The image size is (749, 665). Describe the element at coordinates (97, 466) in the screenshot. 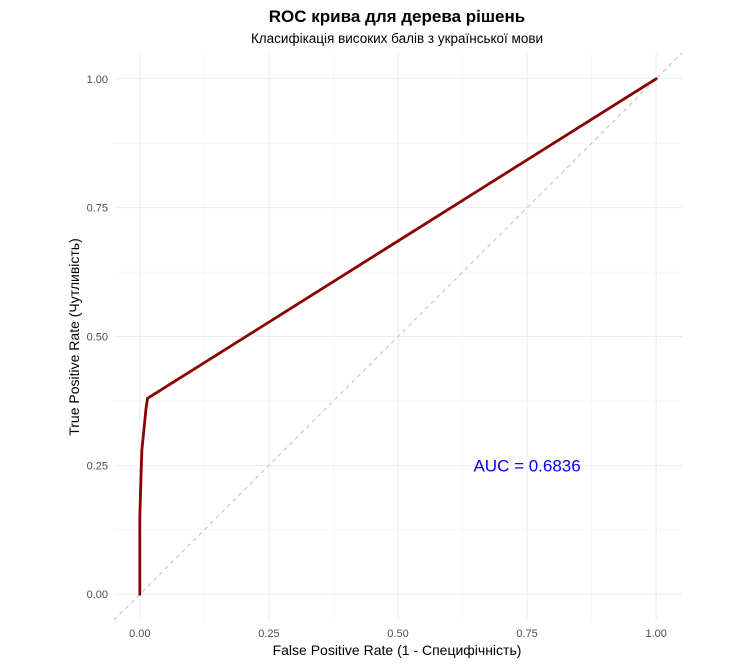

I see `y-tick-label: 0.25` at that location.